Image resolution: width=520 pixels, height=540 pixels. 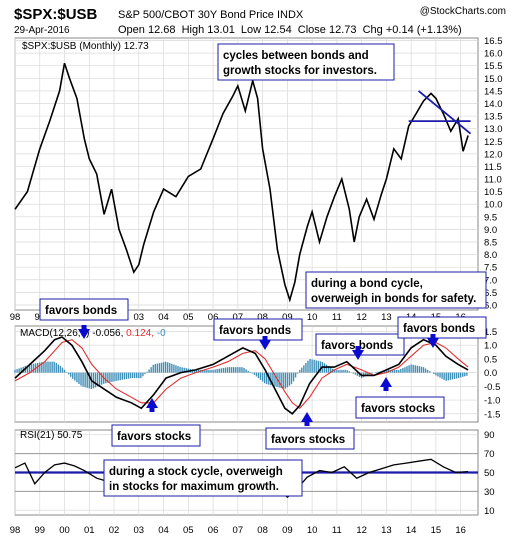 What do you see at coordinates (490, 359) in the screenshot?
I see `macd-y-tick-label: 0.5` at bounding box center [490, 359].